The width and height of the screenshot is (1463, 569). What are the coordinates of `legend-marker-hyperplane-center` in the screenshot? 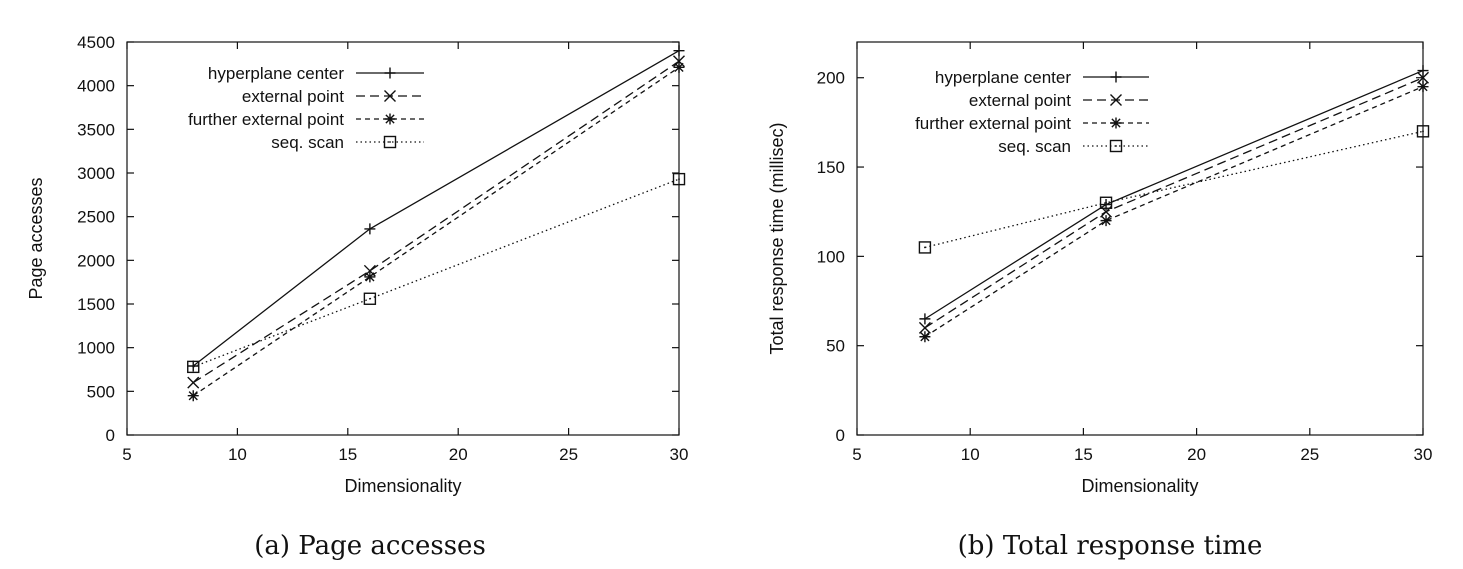 It's located at (1116, 77).